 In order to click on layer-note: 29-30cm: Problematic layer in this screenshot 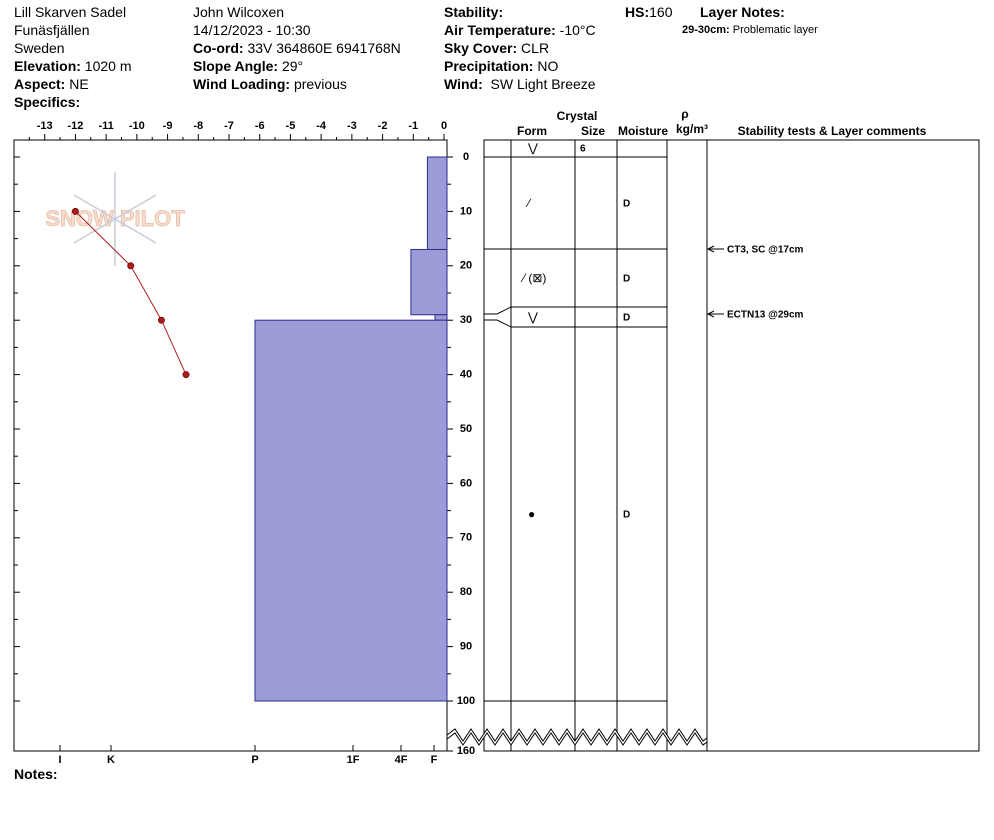, I will do `click(750, 30)`.